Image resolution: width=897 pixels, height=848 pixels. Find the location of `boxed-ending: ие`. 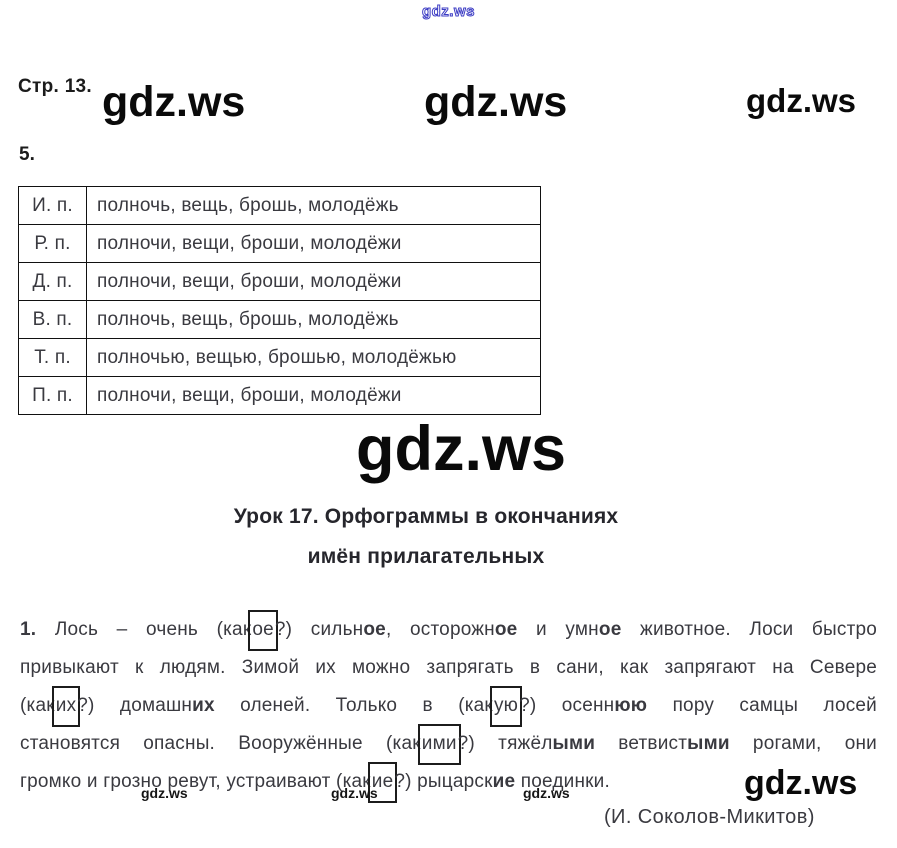

boxed-ending: ие is located at coordinates (382, 782).